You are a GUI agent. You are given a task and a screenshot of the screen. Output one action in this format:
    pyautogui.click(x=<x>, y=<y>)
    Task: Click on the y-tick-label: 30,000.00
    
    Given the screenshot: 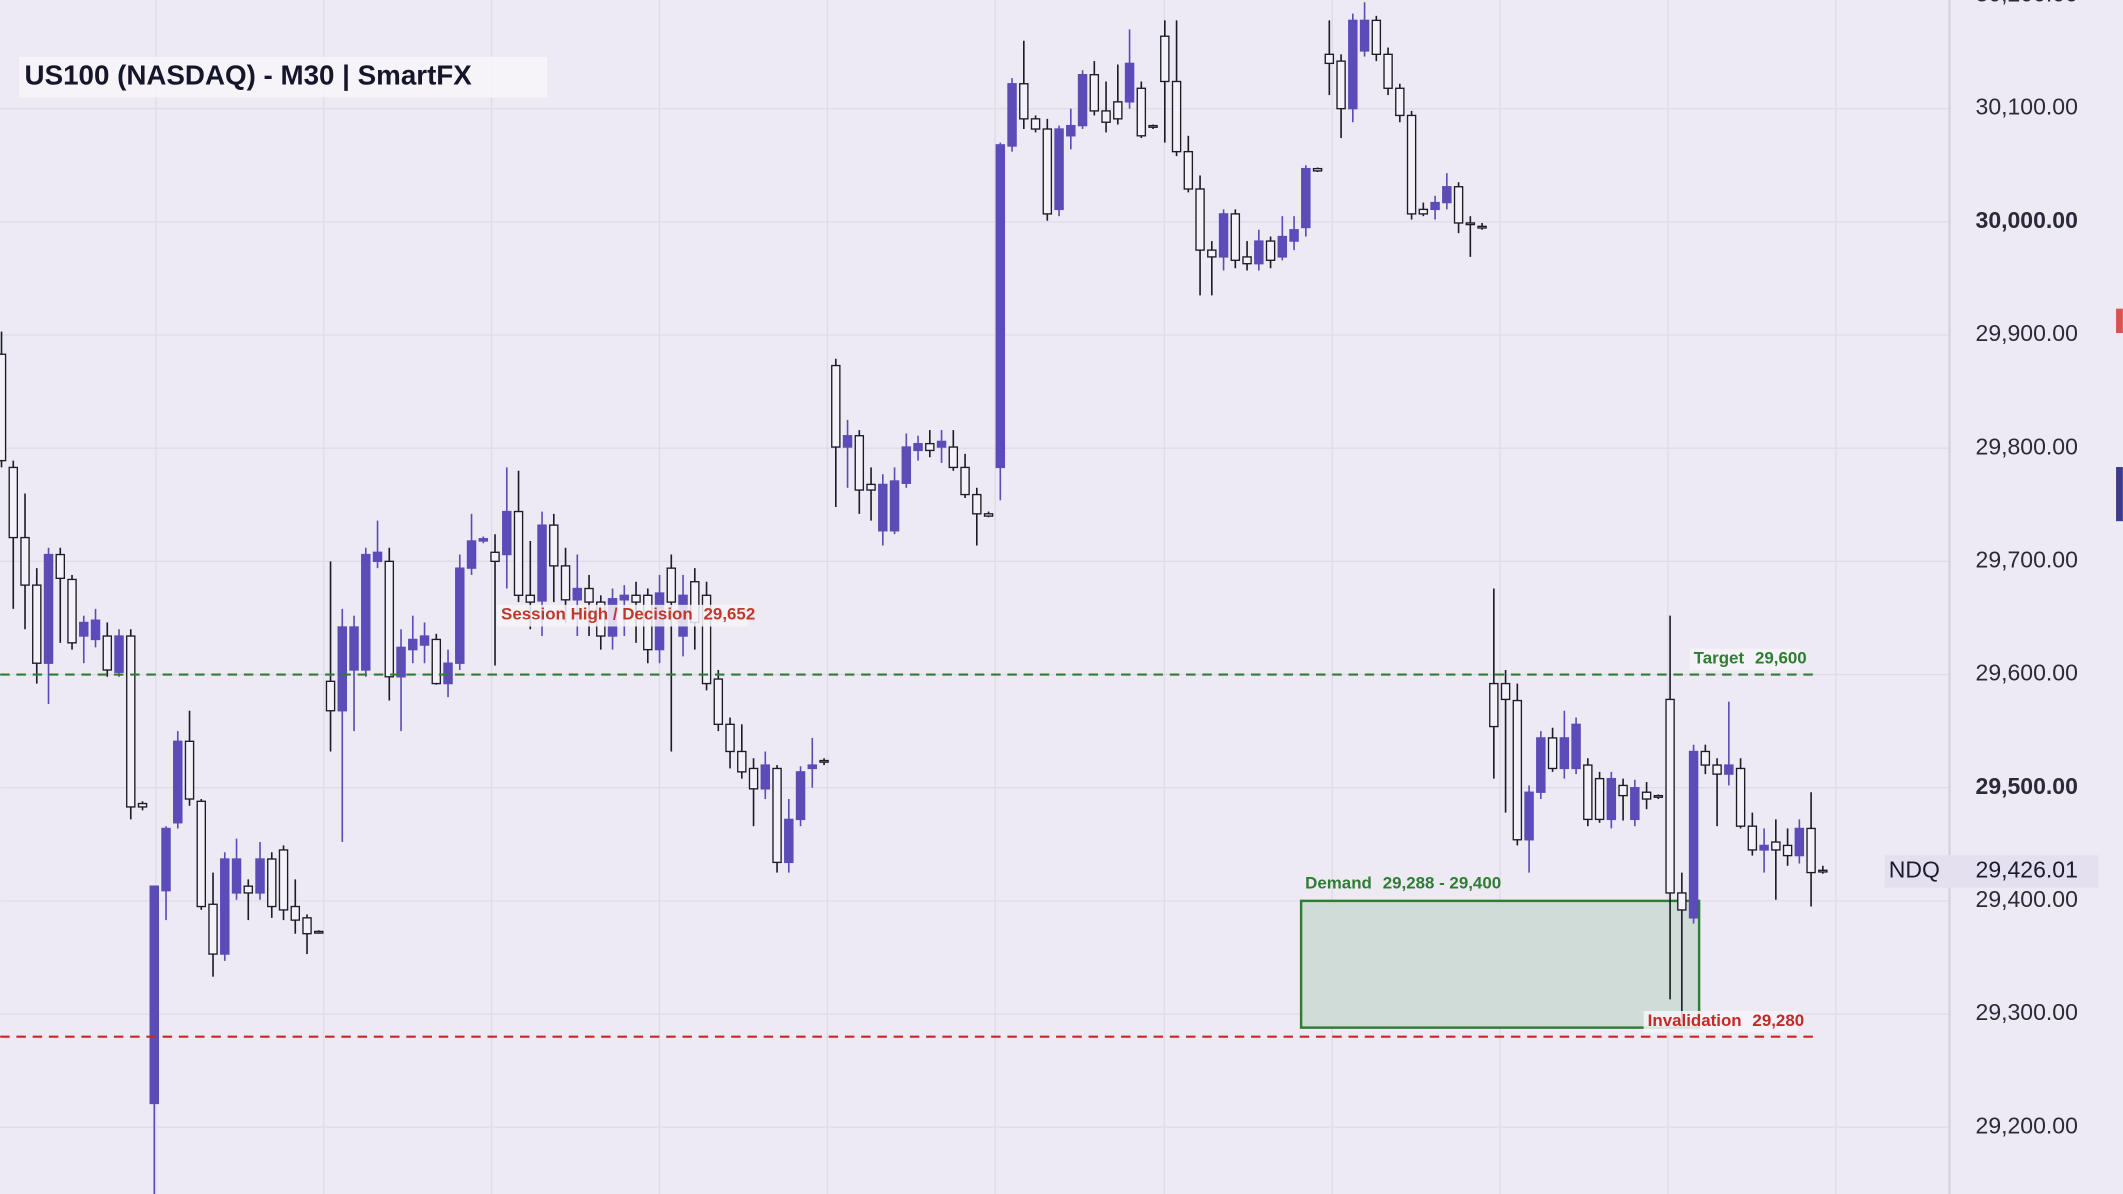 What is the action you would take?
    pyautogui.click(x=2027, y=220)
    